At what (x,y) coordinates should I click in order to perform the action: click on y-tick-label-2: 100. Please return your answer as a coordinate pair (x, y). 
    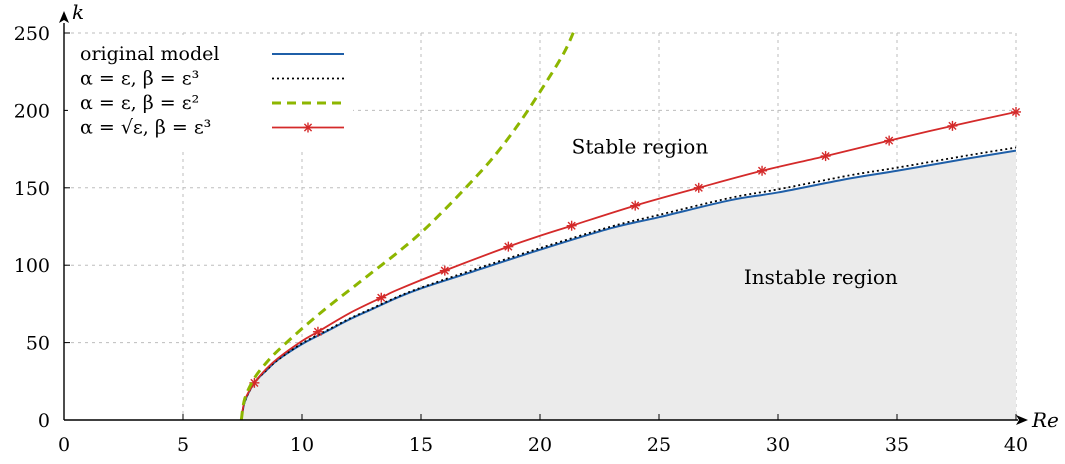
    Looking at the image, I should click on (32, 266).